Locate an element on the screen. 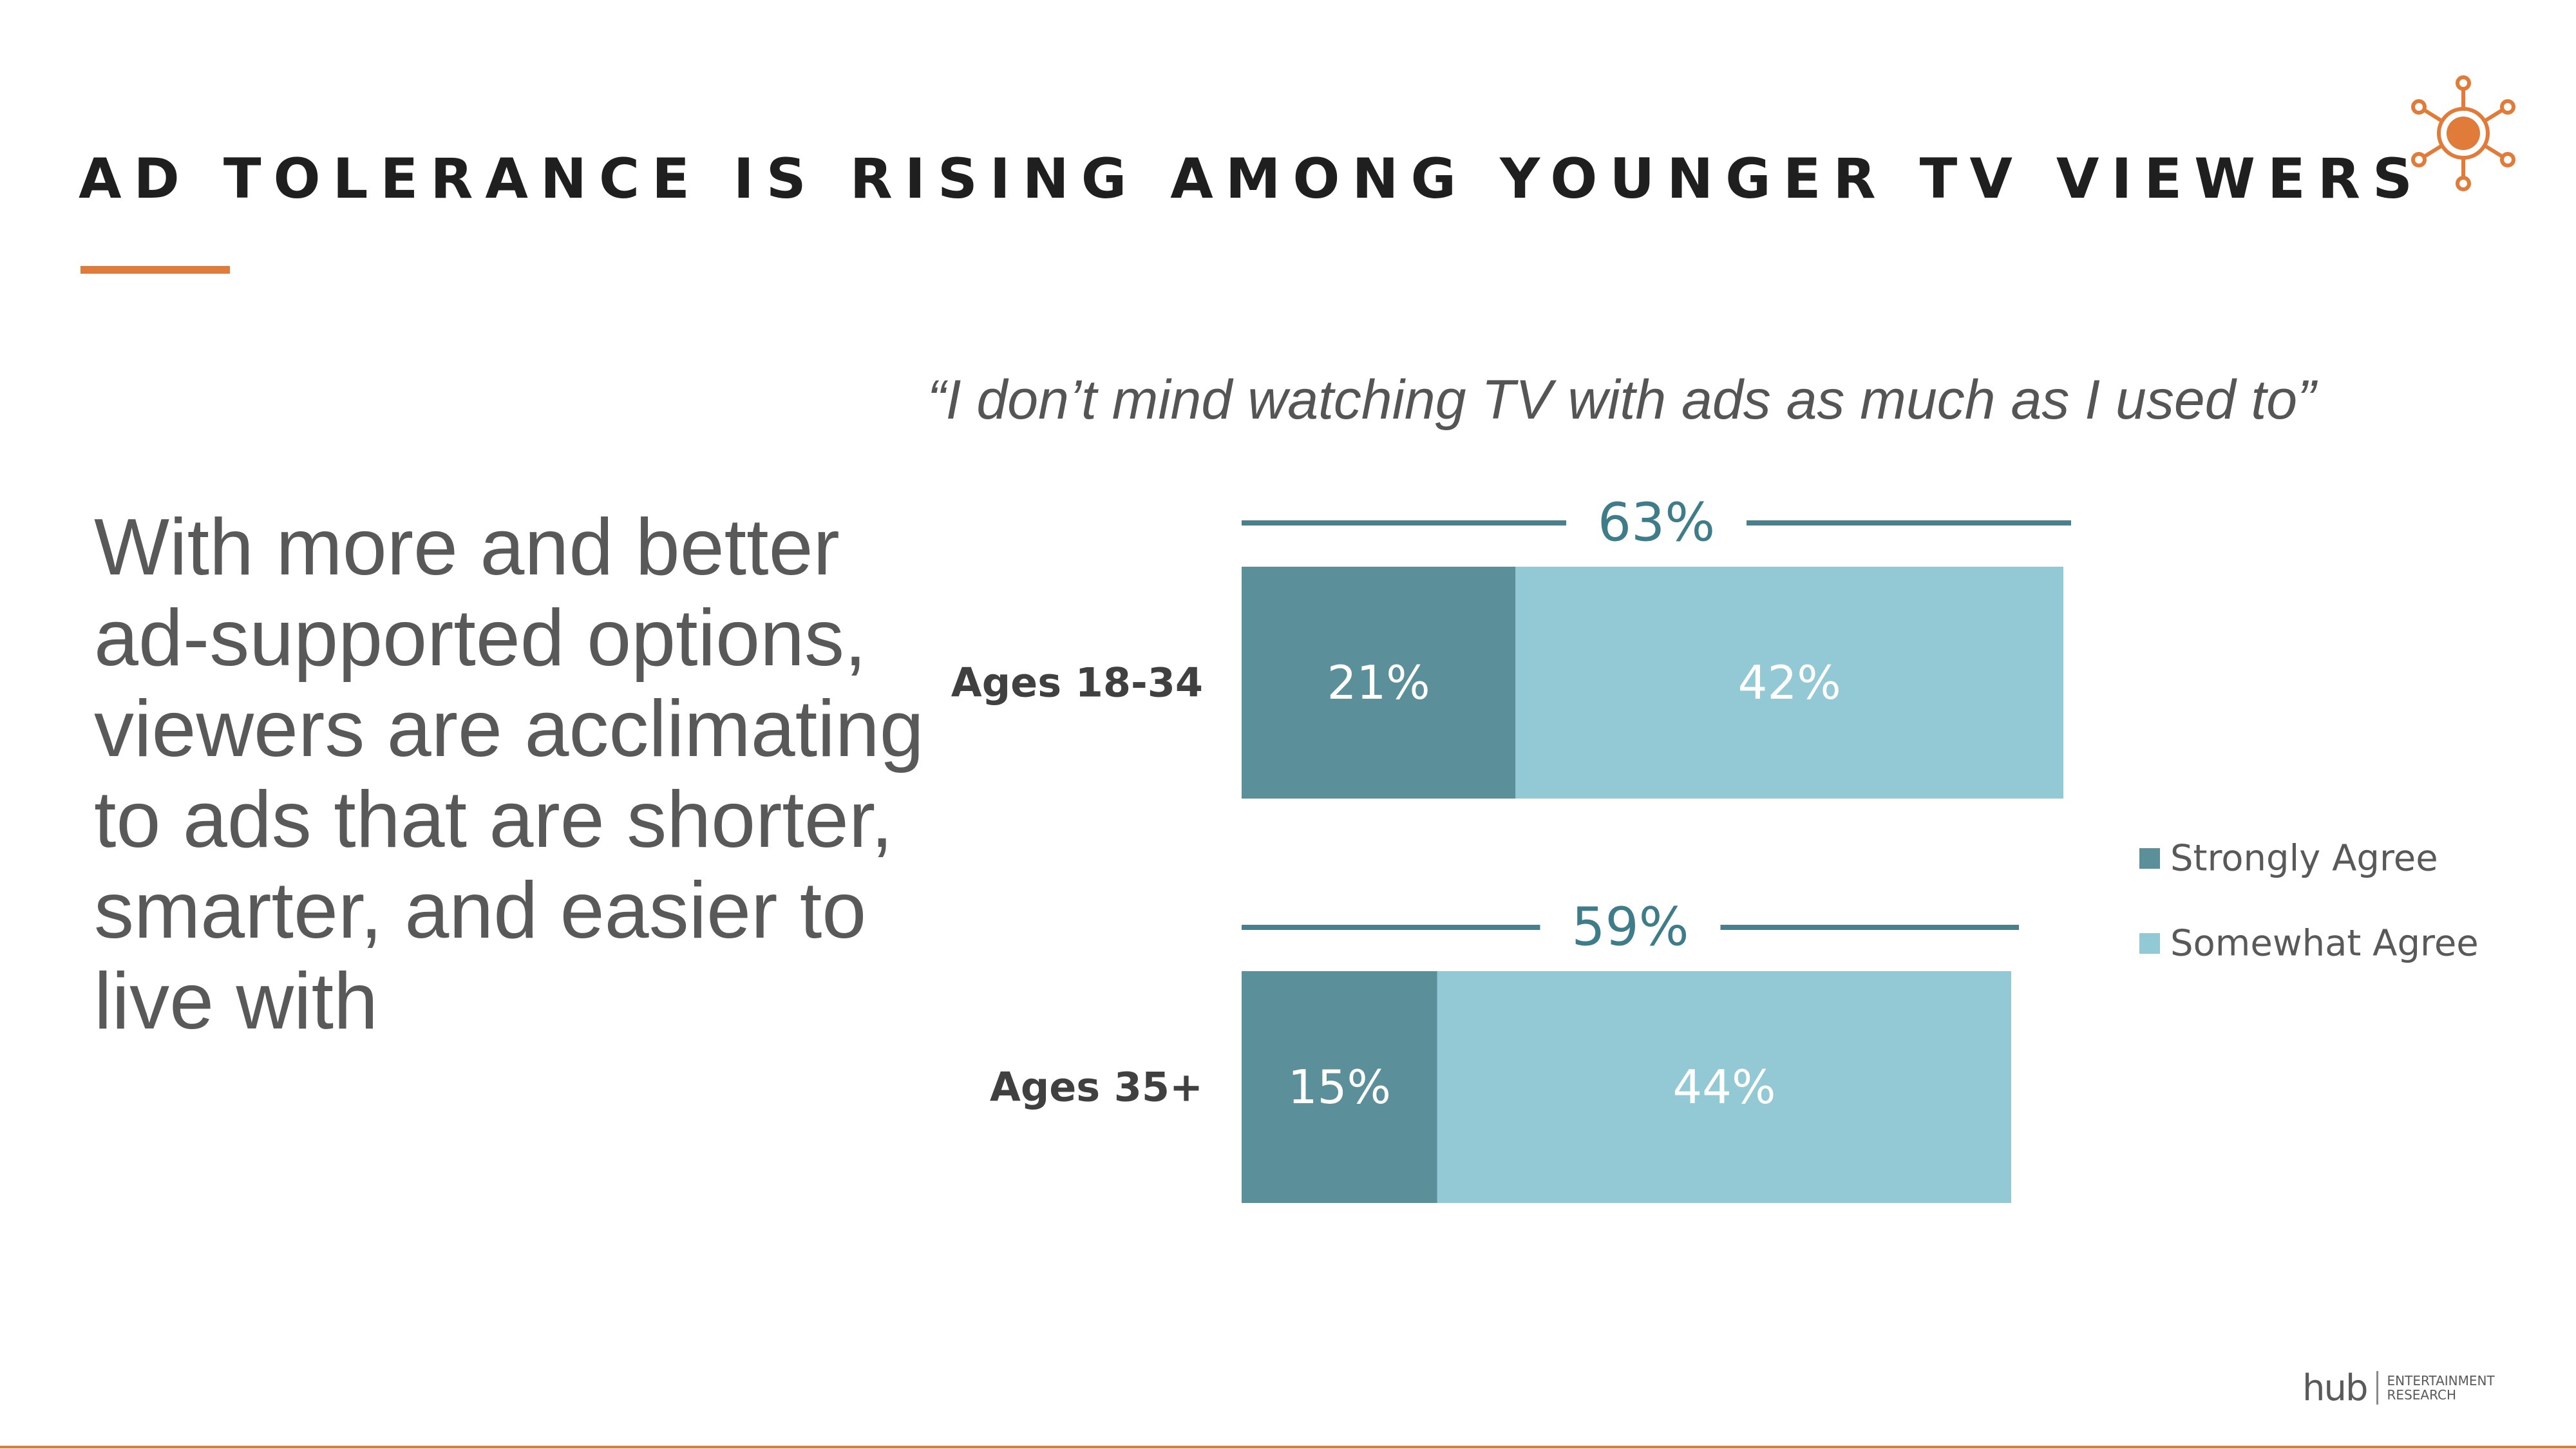 Image resolution: width=2576 pixels, height=1449 pixels. footer-brand-subtitle: ENTERTAINMENT RESEARCH is located at coordinates (2441, 1388).